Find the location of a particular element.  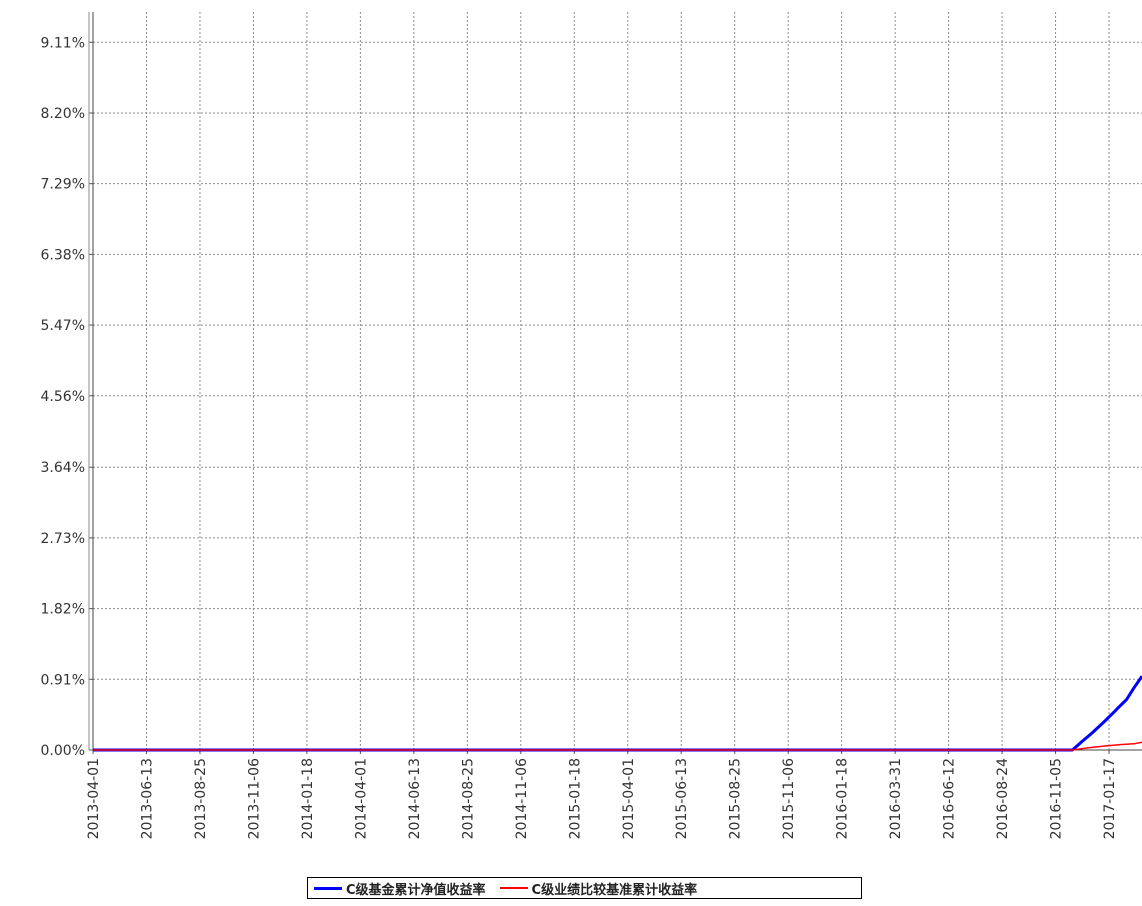

x-tick-label: 2016-08-24 is located at coordinates (1003, 798).